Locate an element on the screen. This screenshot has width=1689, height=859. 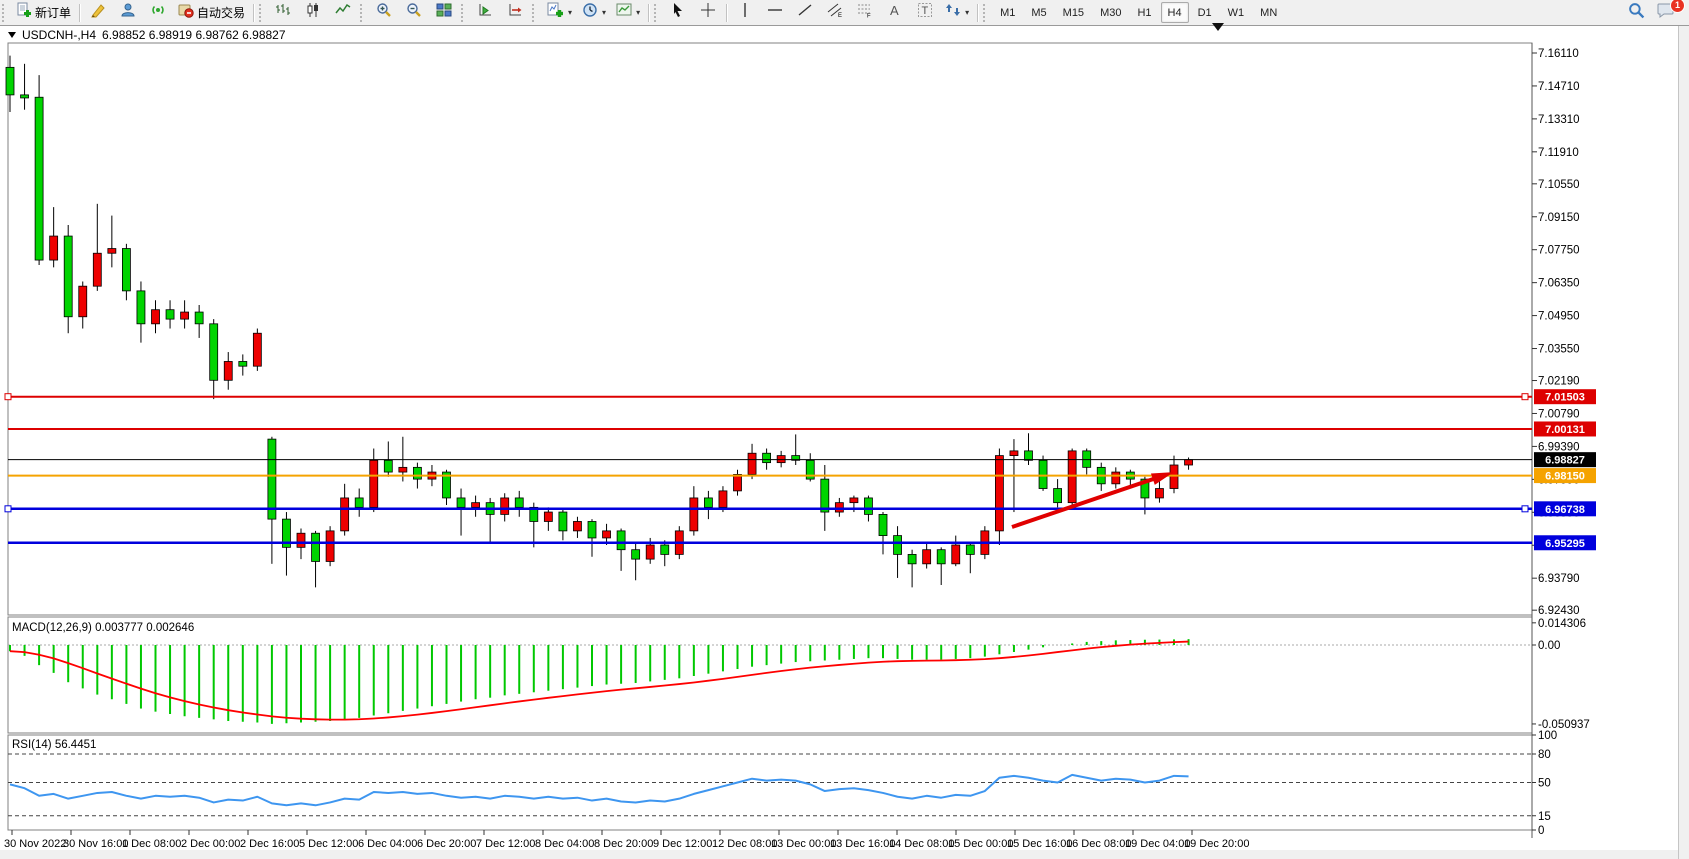
vertical-line-button is located at coordinates (745, 13).